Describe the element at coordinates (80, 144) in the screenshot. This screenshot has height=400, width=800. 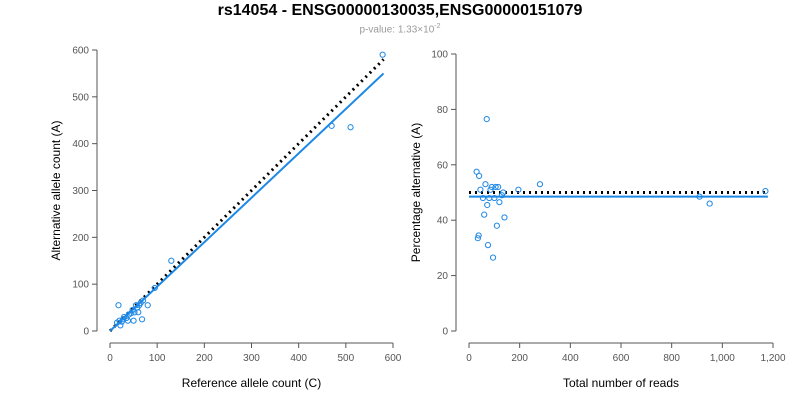
I see `y-tick-label: 400` at that location.